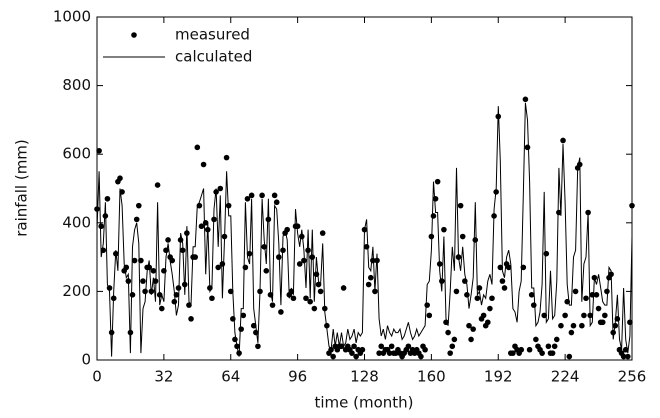  What do you see at coordinates (163, 377) in the screenshot?
I see `x-tick-label: 32` at bounding box center [163, 377].